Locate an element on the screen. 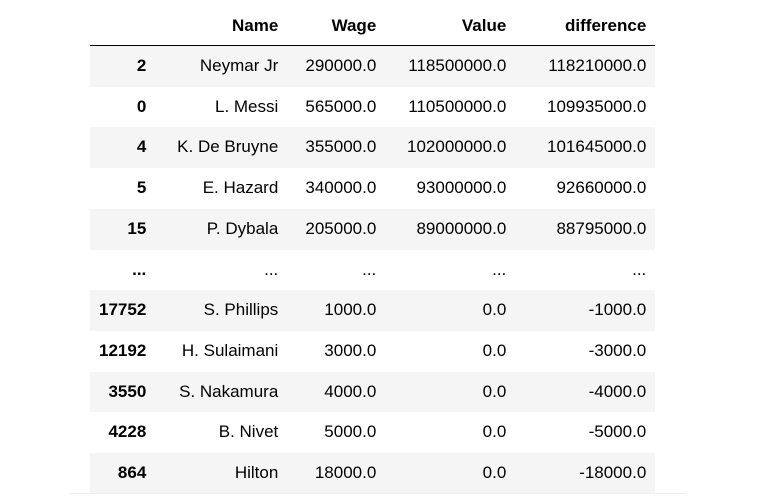 The image size is (770, 498). wage-cell: 565000.0 is located at coordinates (341, 106).